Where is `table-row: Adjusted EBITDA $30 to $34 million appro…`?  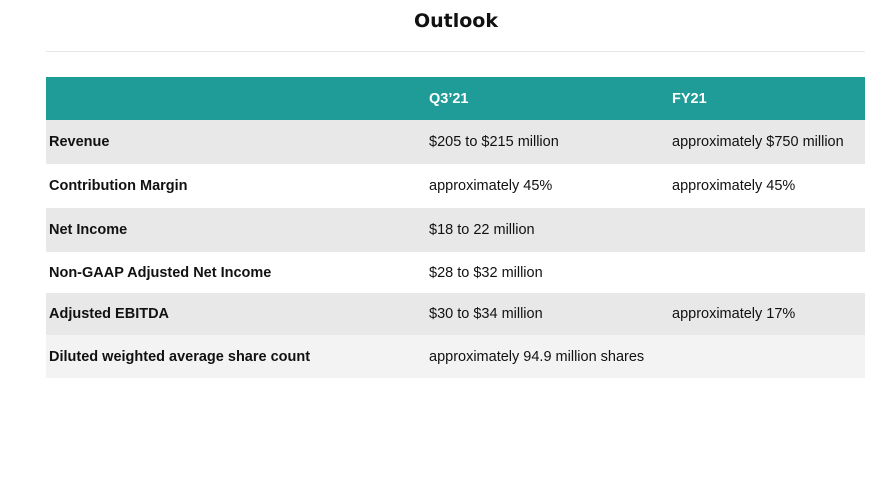
table-row: Adjusted EBITDA $30 to $34 million appro… is located at coordinates (455, 314).